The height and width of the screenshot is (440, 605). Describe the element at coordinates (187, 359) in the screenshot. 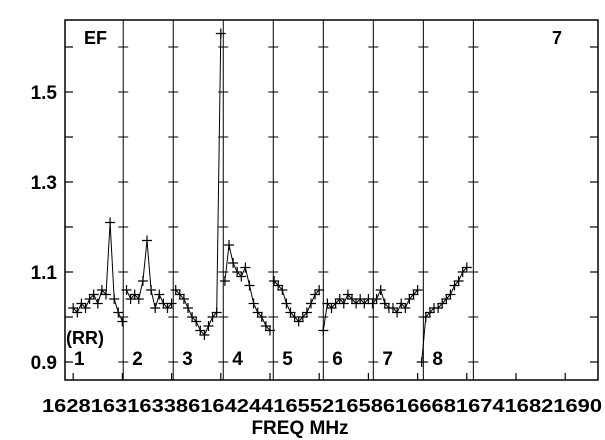

I see `panel-number-label: 3` at that location.